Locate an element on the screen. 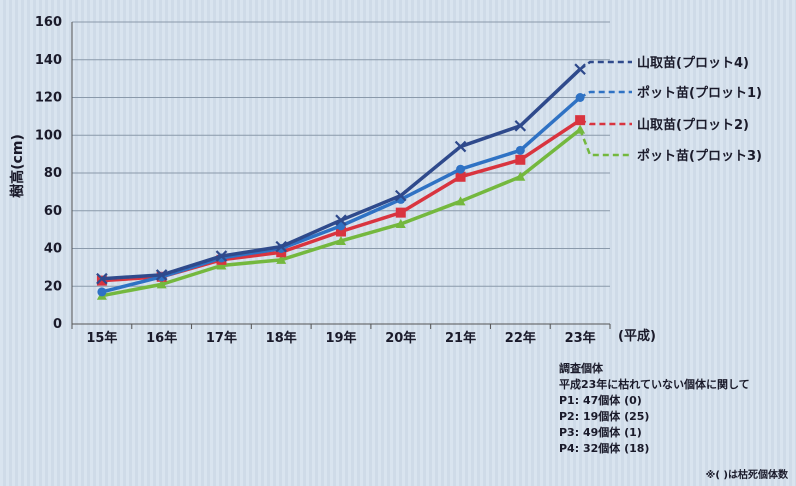 The image size is (796, 486). survey-note-line: P2: 19個体 (25) is located at coordinates (604, 416).